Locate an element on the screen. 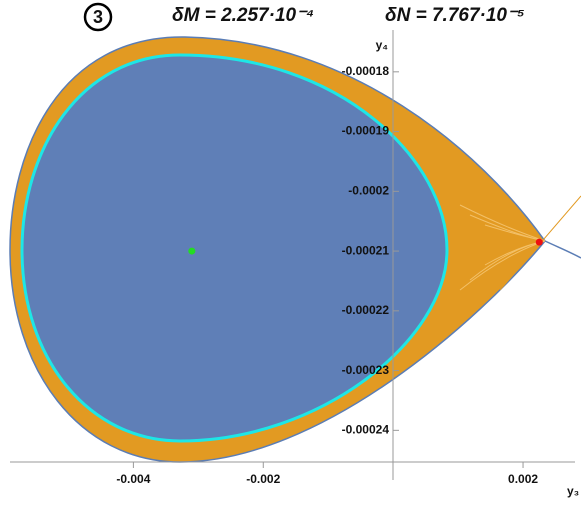  x-axis-label: y₃ is located at coordinates (573, 491).